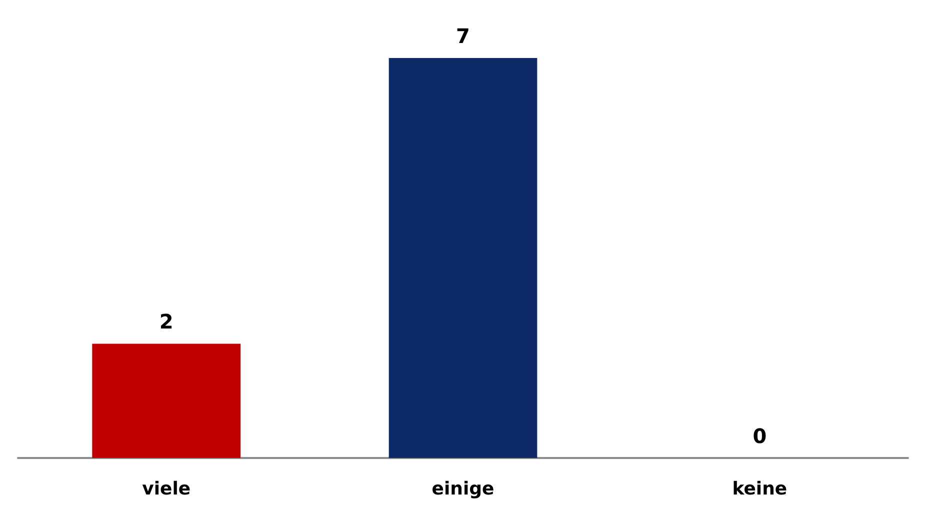 The height and width of the screenshot is (518, 926). What do you see at coordinates (463, 36) in the screenshot?
I see `data-label: 7` at bounding box center [463, 36].